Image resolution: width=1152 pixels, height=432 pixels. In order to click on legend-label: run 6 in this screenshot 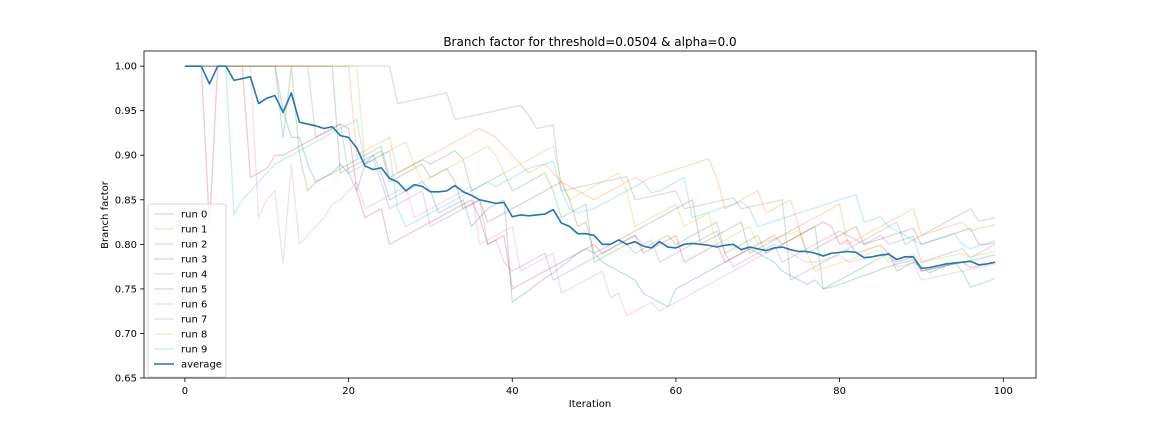, I will do `click(194, 305)`.